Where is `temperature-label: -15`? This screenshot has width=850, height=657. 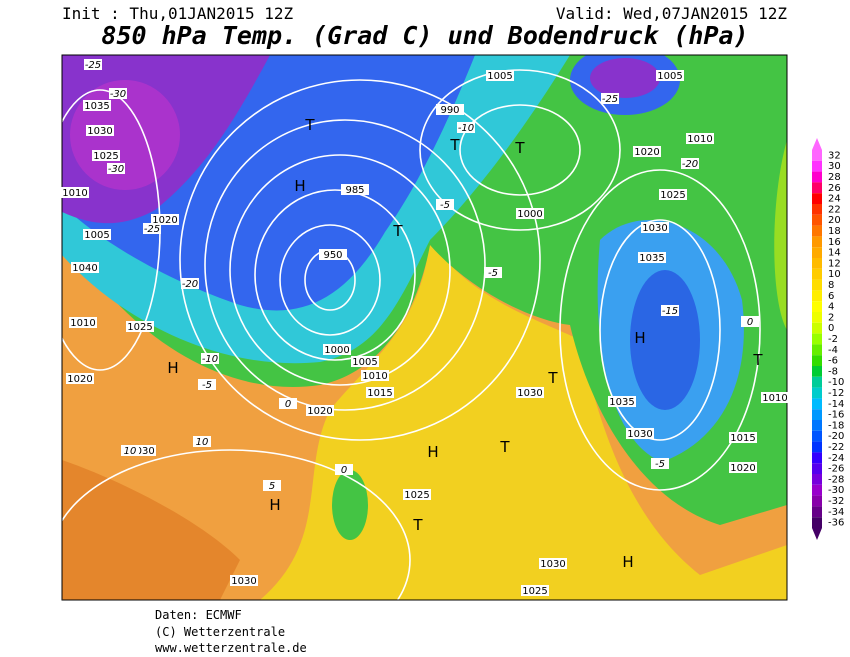 temperature-label: -15 is located at coordinates (670, 311).